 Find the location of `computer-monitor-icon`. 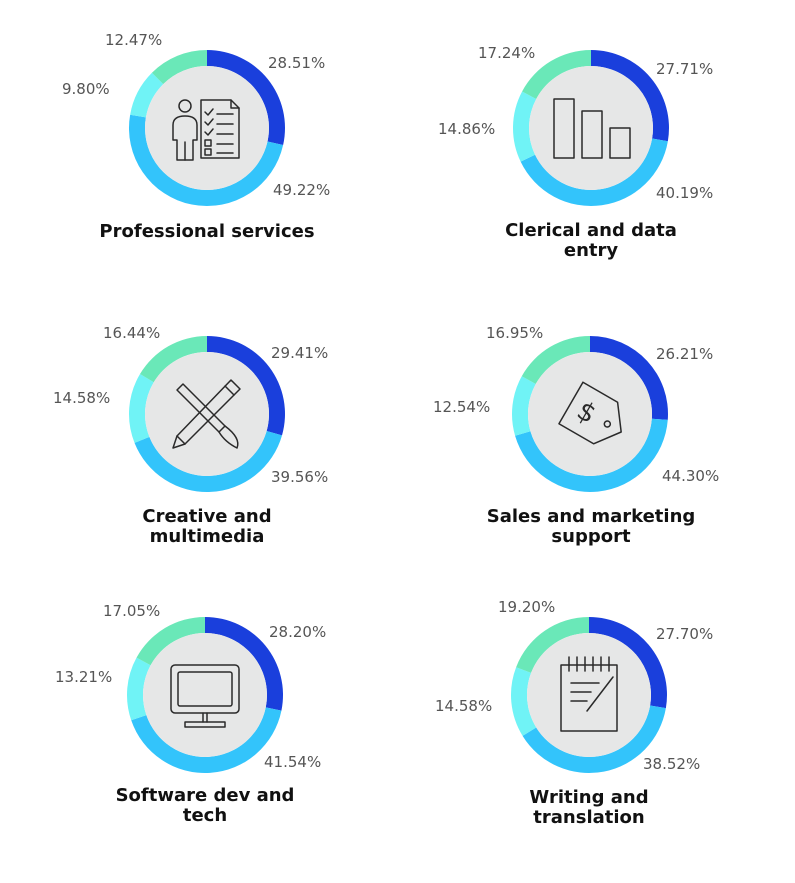

computer-monitor-icon is located at coordinates (205, 696).